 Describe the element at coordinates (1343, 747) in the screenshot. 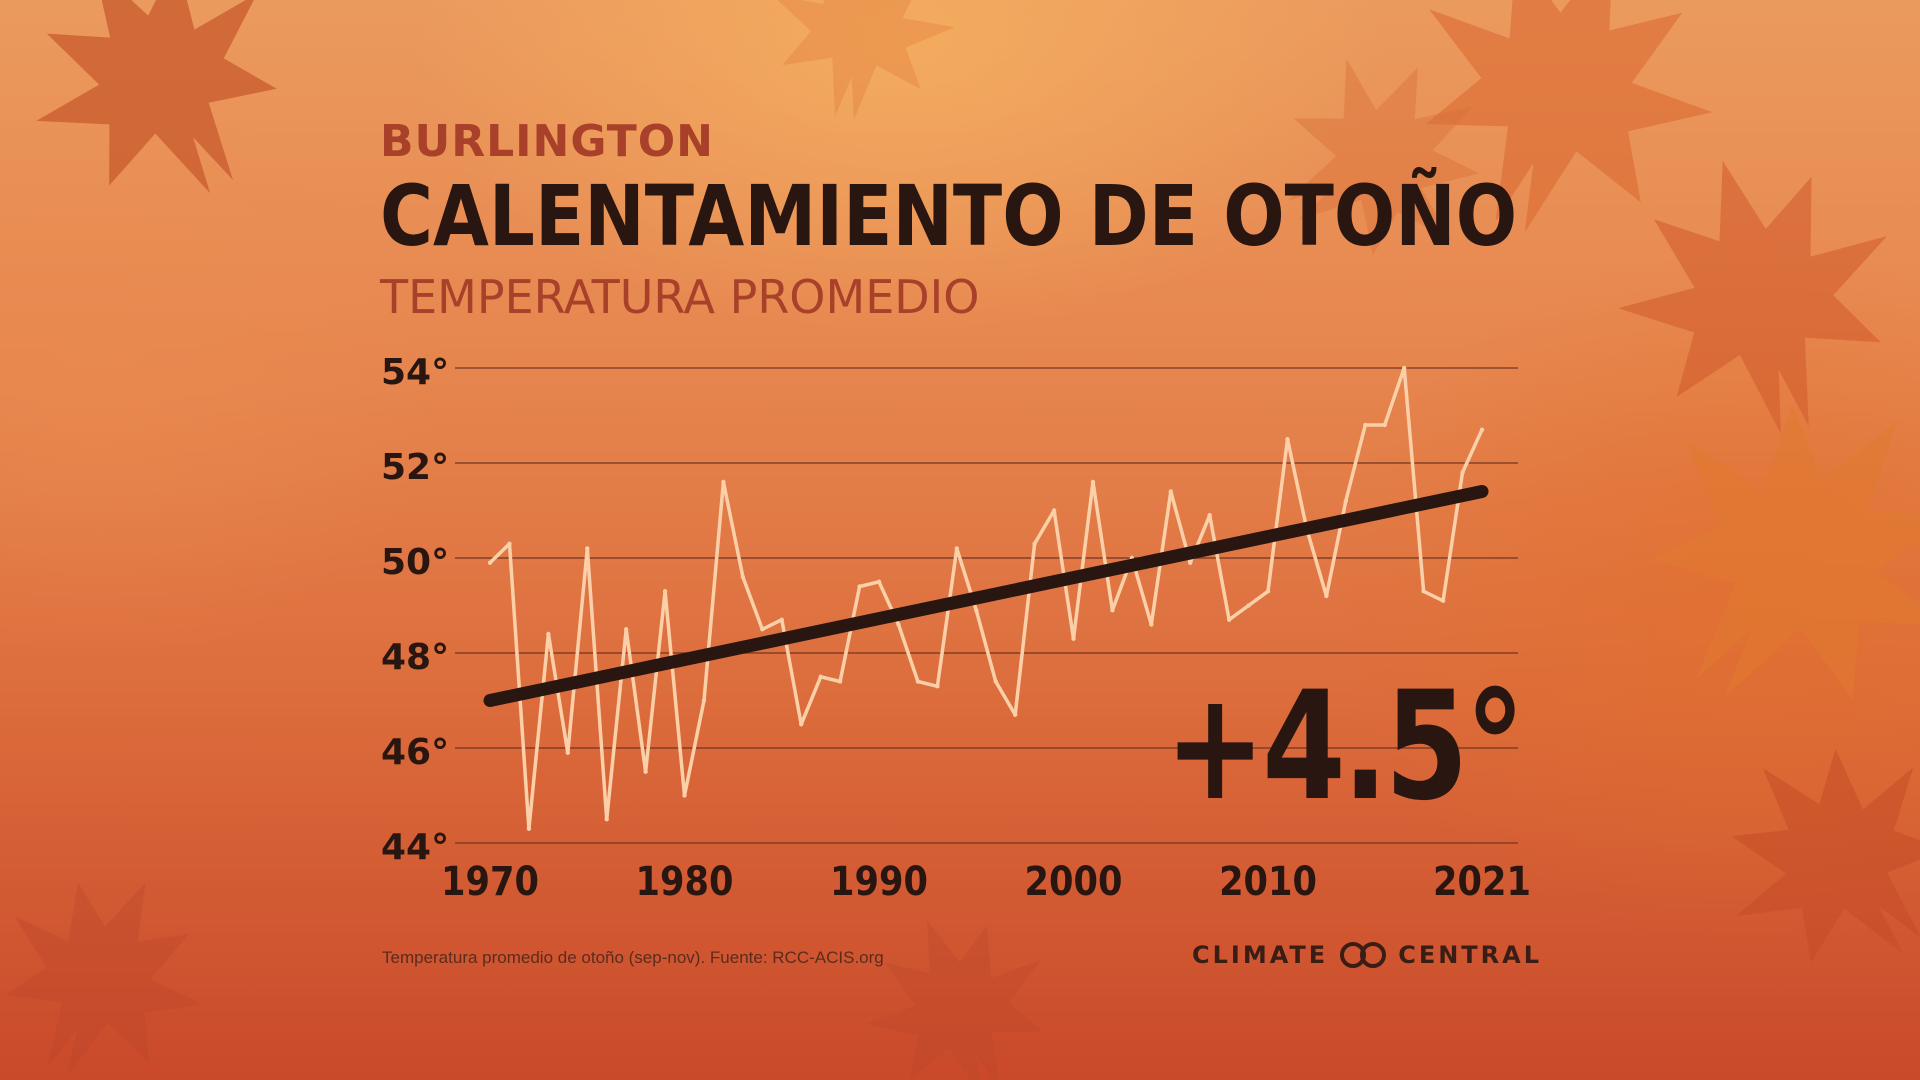

I see `change-label: +4.5°` at that location.